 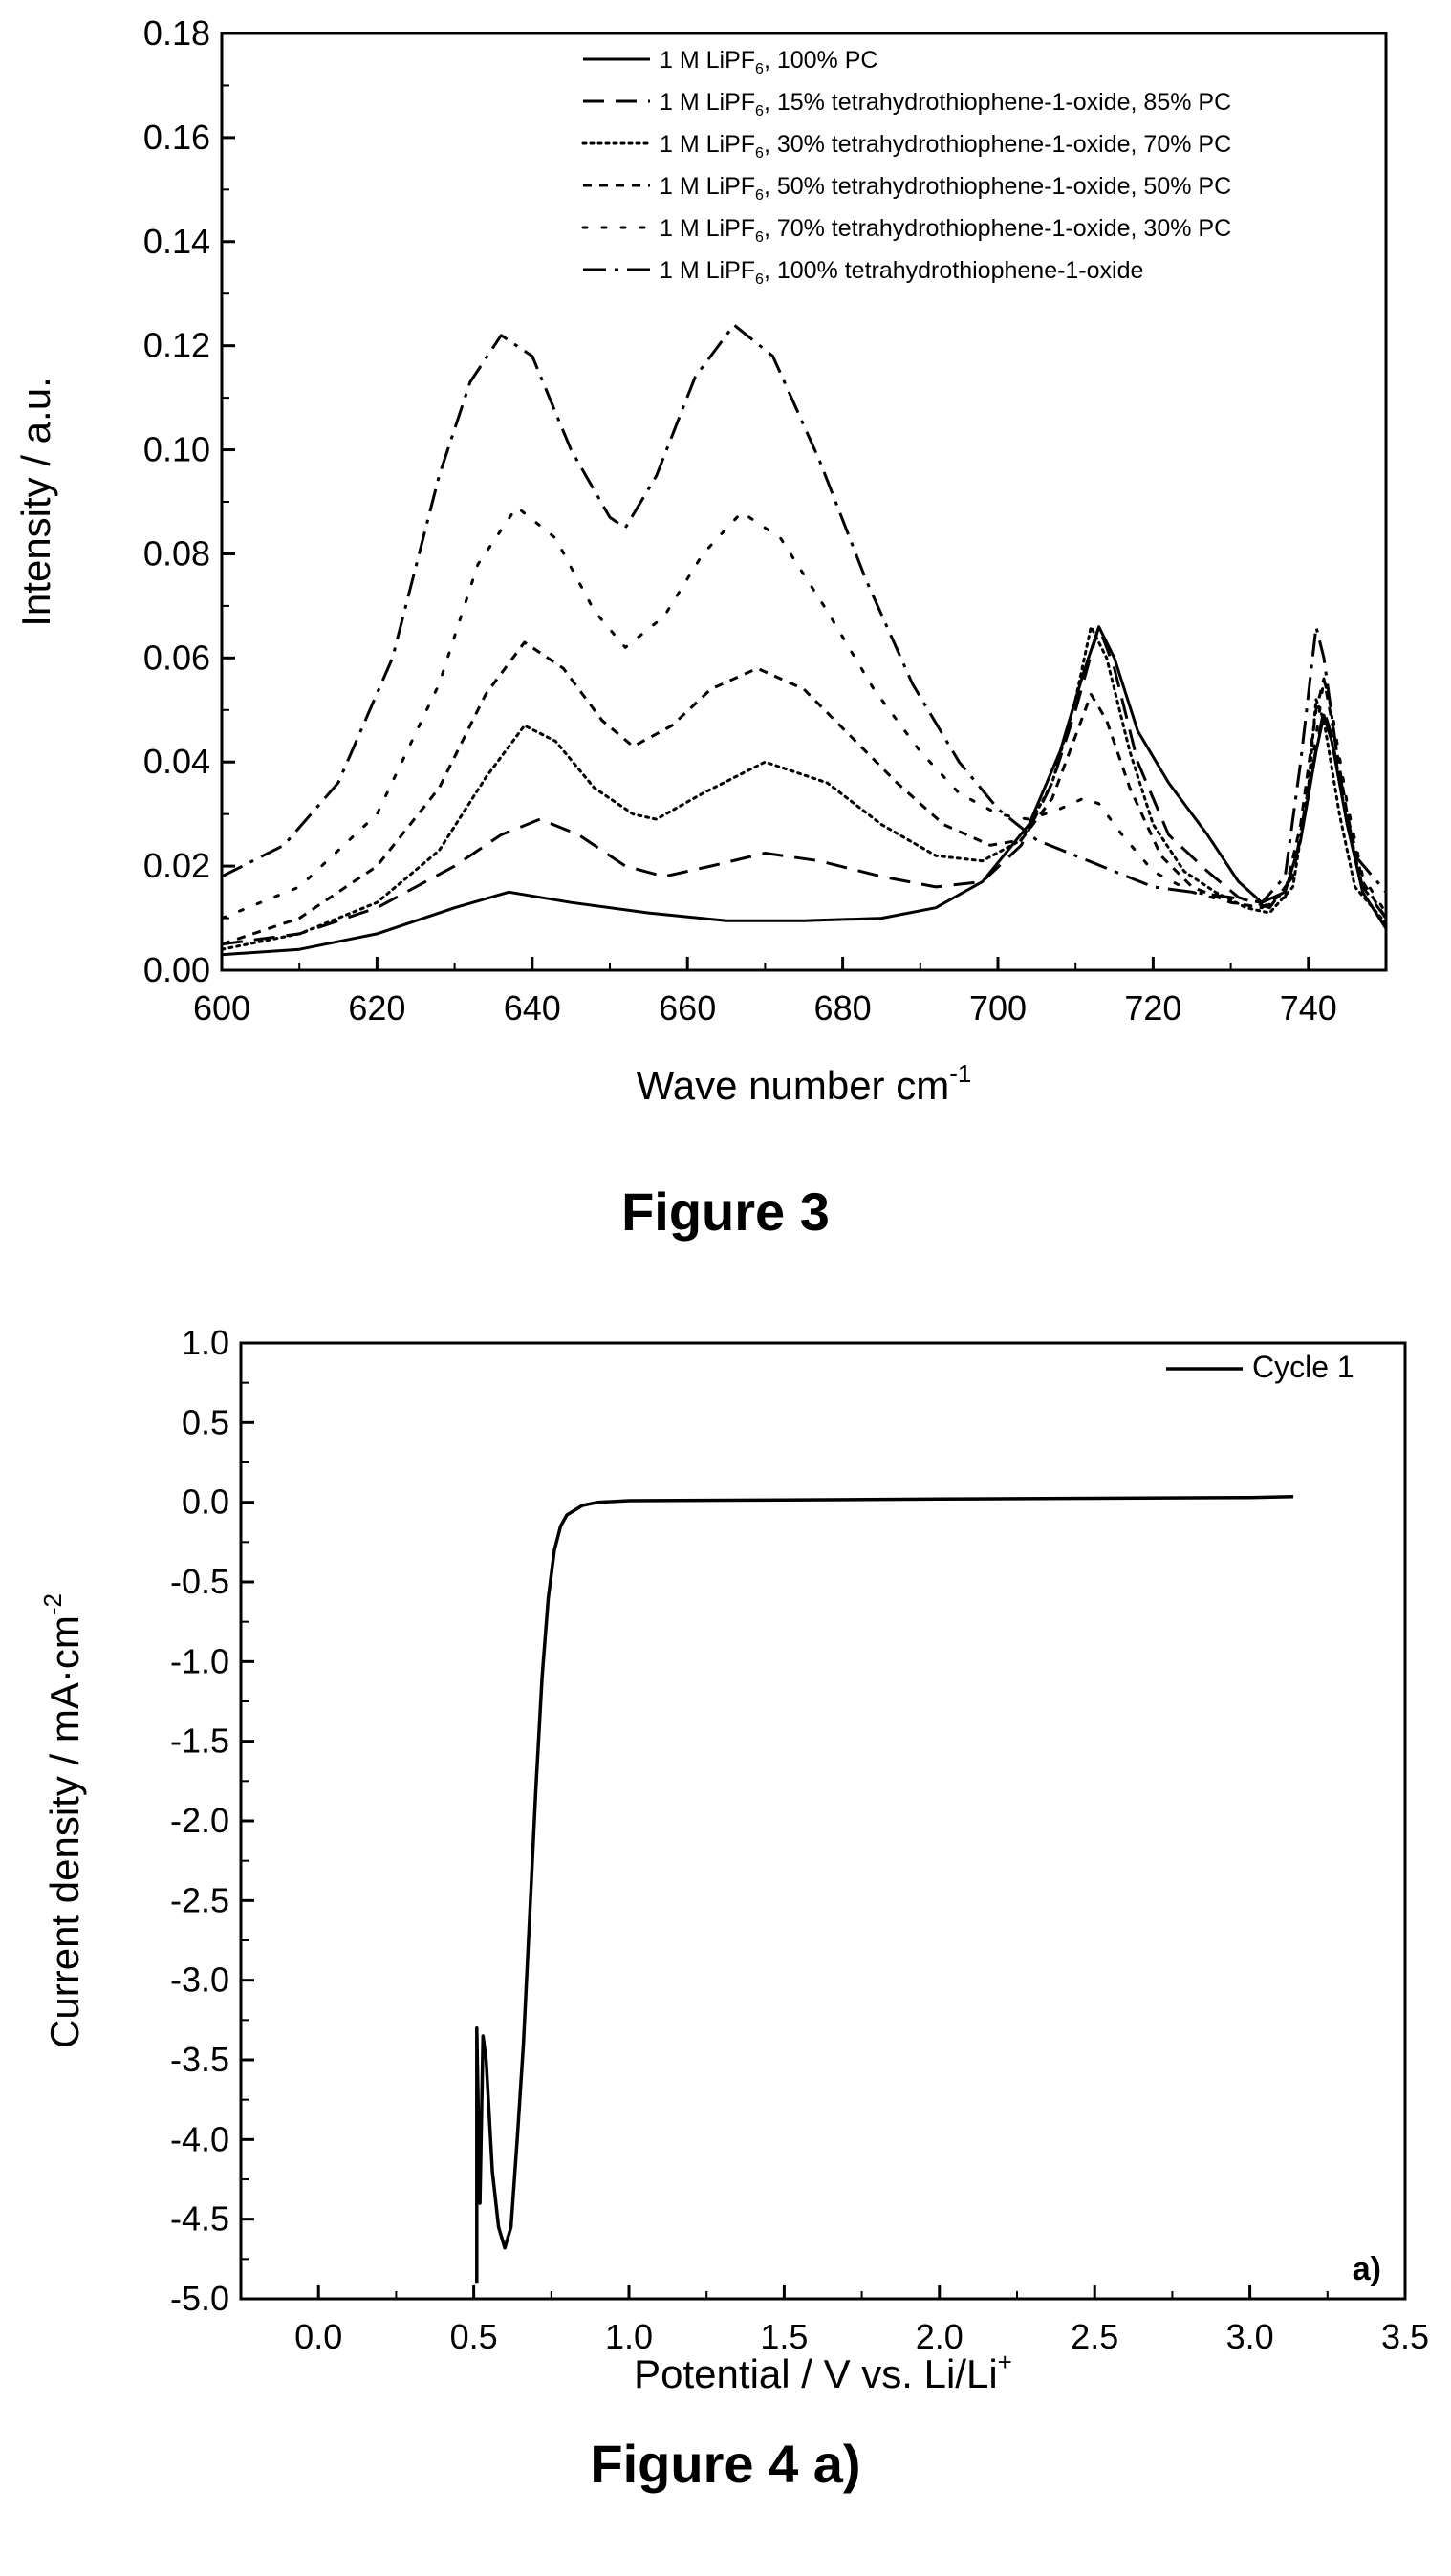 I want to click on y-tick-label: 0.00, so click(x=176, y=969).